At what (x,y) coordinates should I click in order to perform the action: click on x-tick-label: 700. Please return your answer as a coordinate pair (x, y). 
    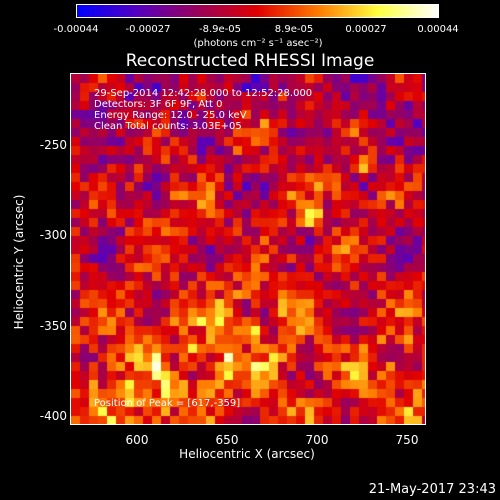
    Looking at the image, I should click on (317, 440).